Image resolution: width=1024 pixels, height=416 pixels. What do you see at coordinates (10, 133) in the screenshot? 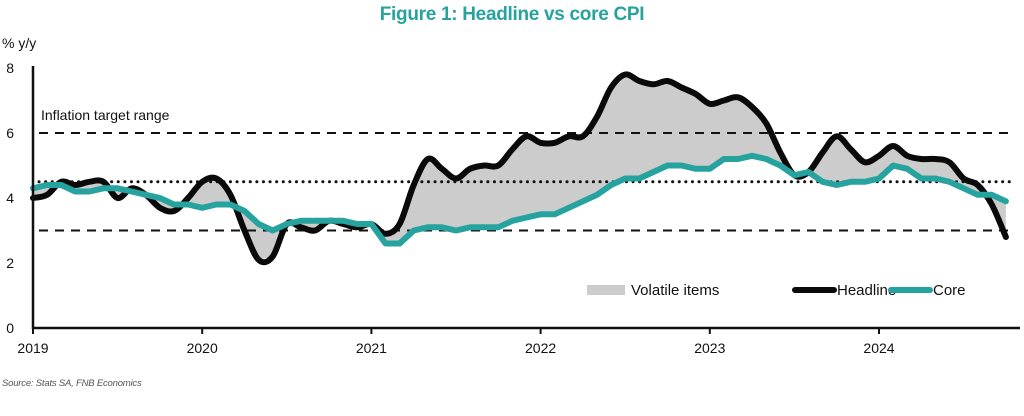
I see `y-tick-label: 6` at bounding box center [10, 133].